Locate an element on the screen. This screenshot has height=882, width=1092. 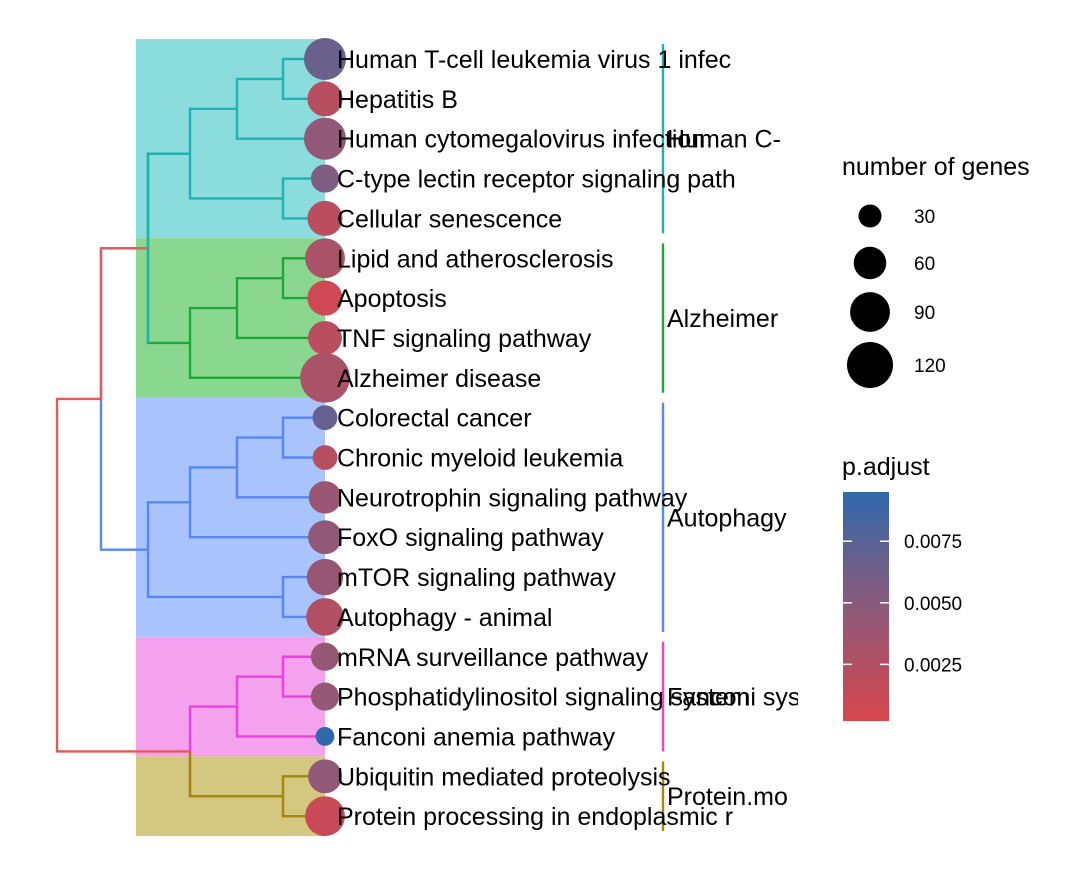
color-legend-bar is located at coordinates (866, 606).